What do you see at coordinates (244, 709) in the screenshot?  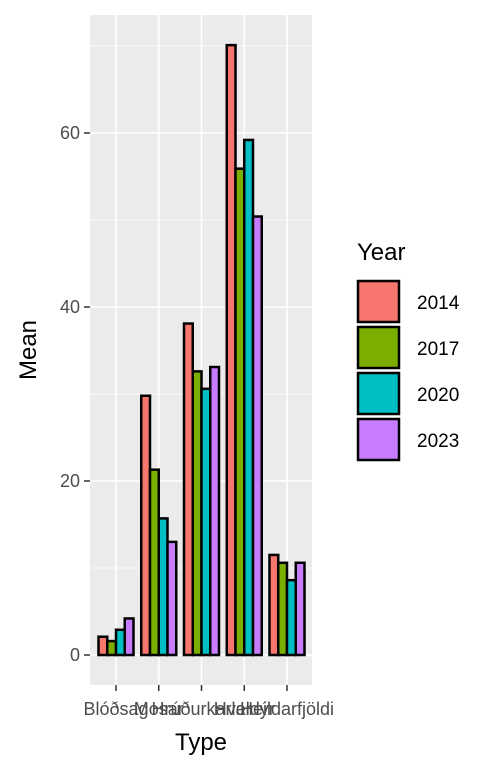 I see `x-tick-label: Hveldýr` at bounding box center [244, 709].